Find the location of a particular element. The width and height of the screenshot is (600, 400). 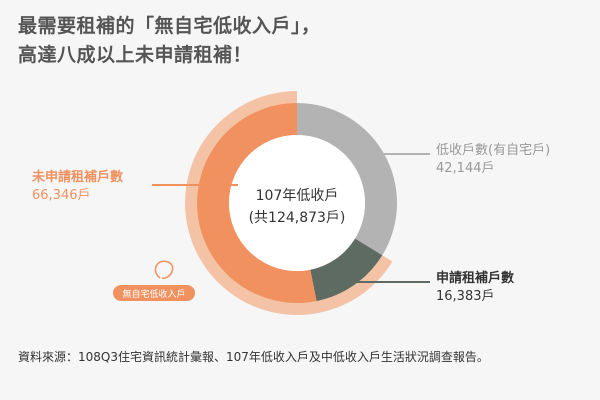

slice-value-own-home: 42,144戶 is located at coordinates (465, 168).